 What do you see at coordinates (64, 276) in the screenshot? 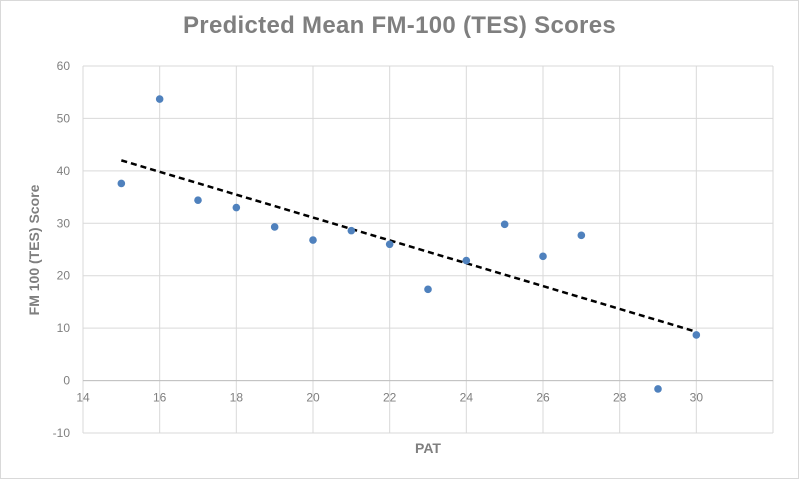
I see `y-tick-label: 20` at bounding box center [64, 276].